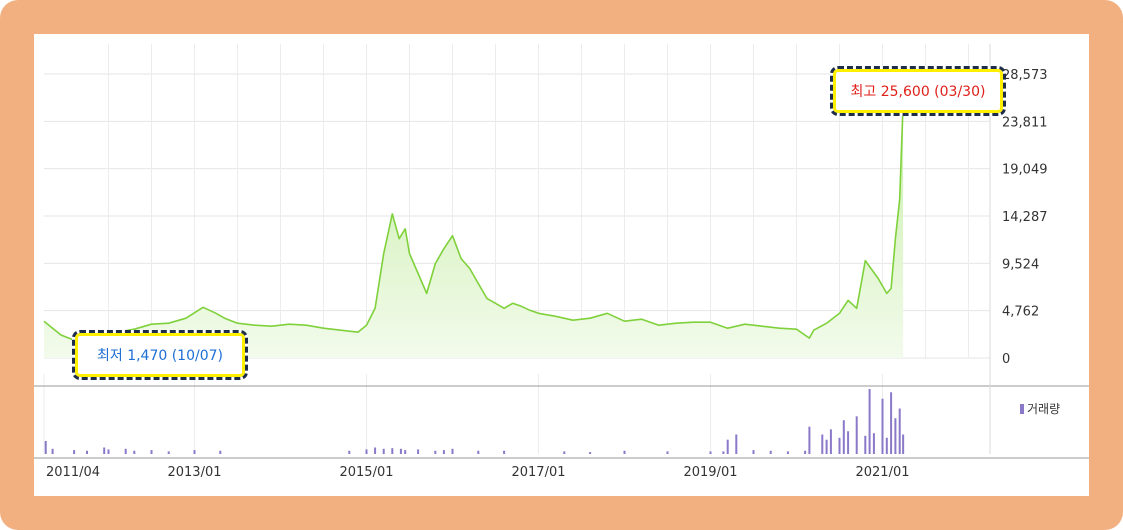 The height and width of the screenshot is (530, 1123). I want to click on date-tick-label: 2015/01, so click(366, 472).